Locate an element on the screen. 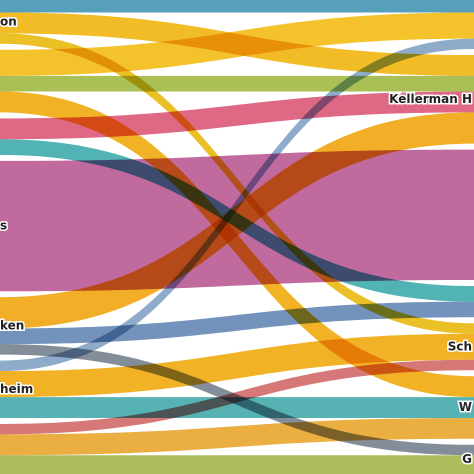 The width and height of the screenshot is (474, 474). target-label: Sch is located at coordinates (460, 346).